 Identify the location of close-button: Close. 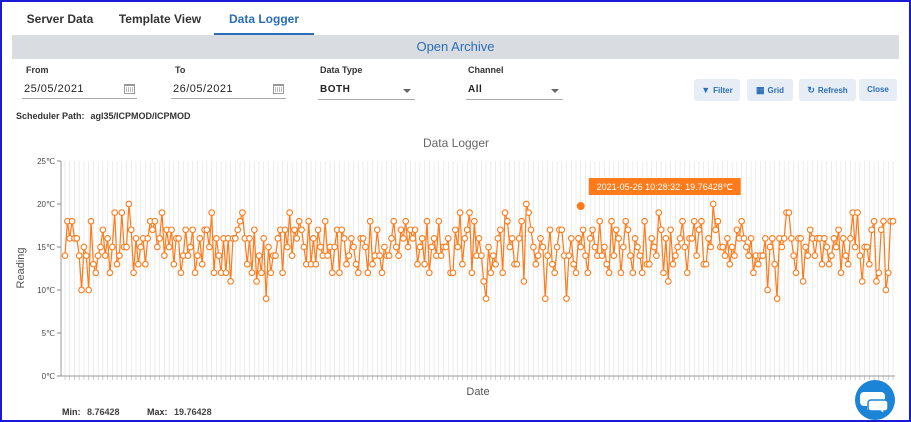
(878, 90).